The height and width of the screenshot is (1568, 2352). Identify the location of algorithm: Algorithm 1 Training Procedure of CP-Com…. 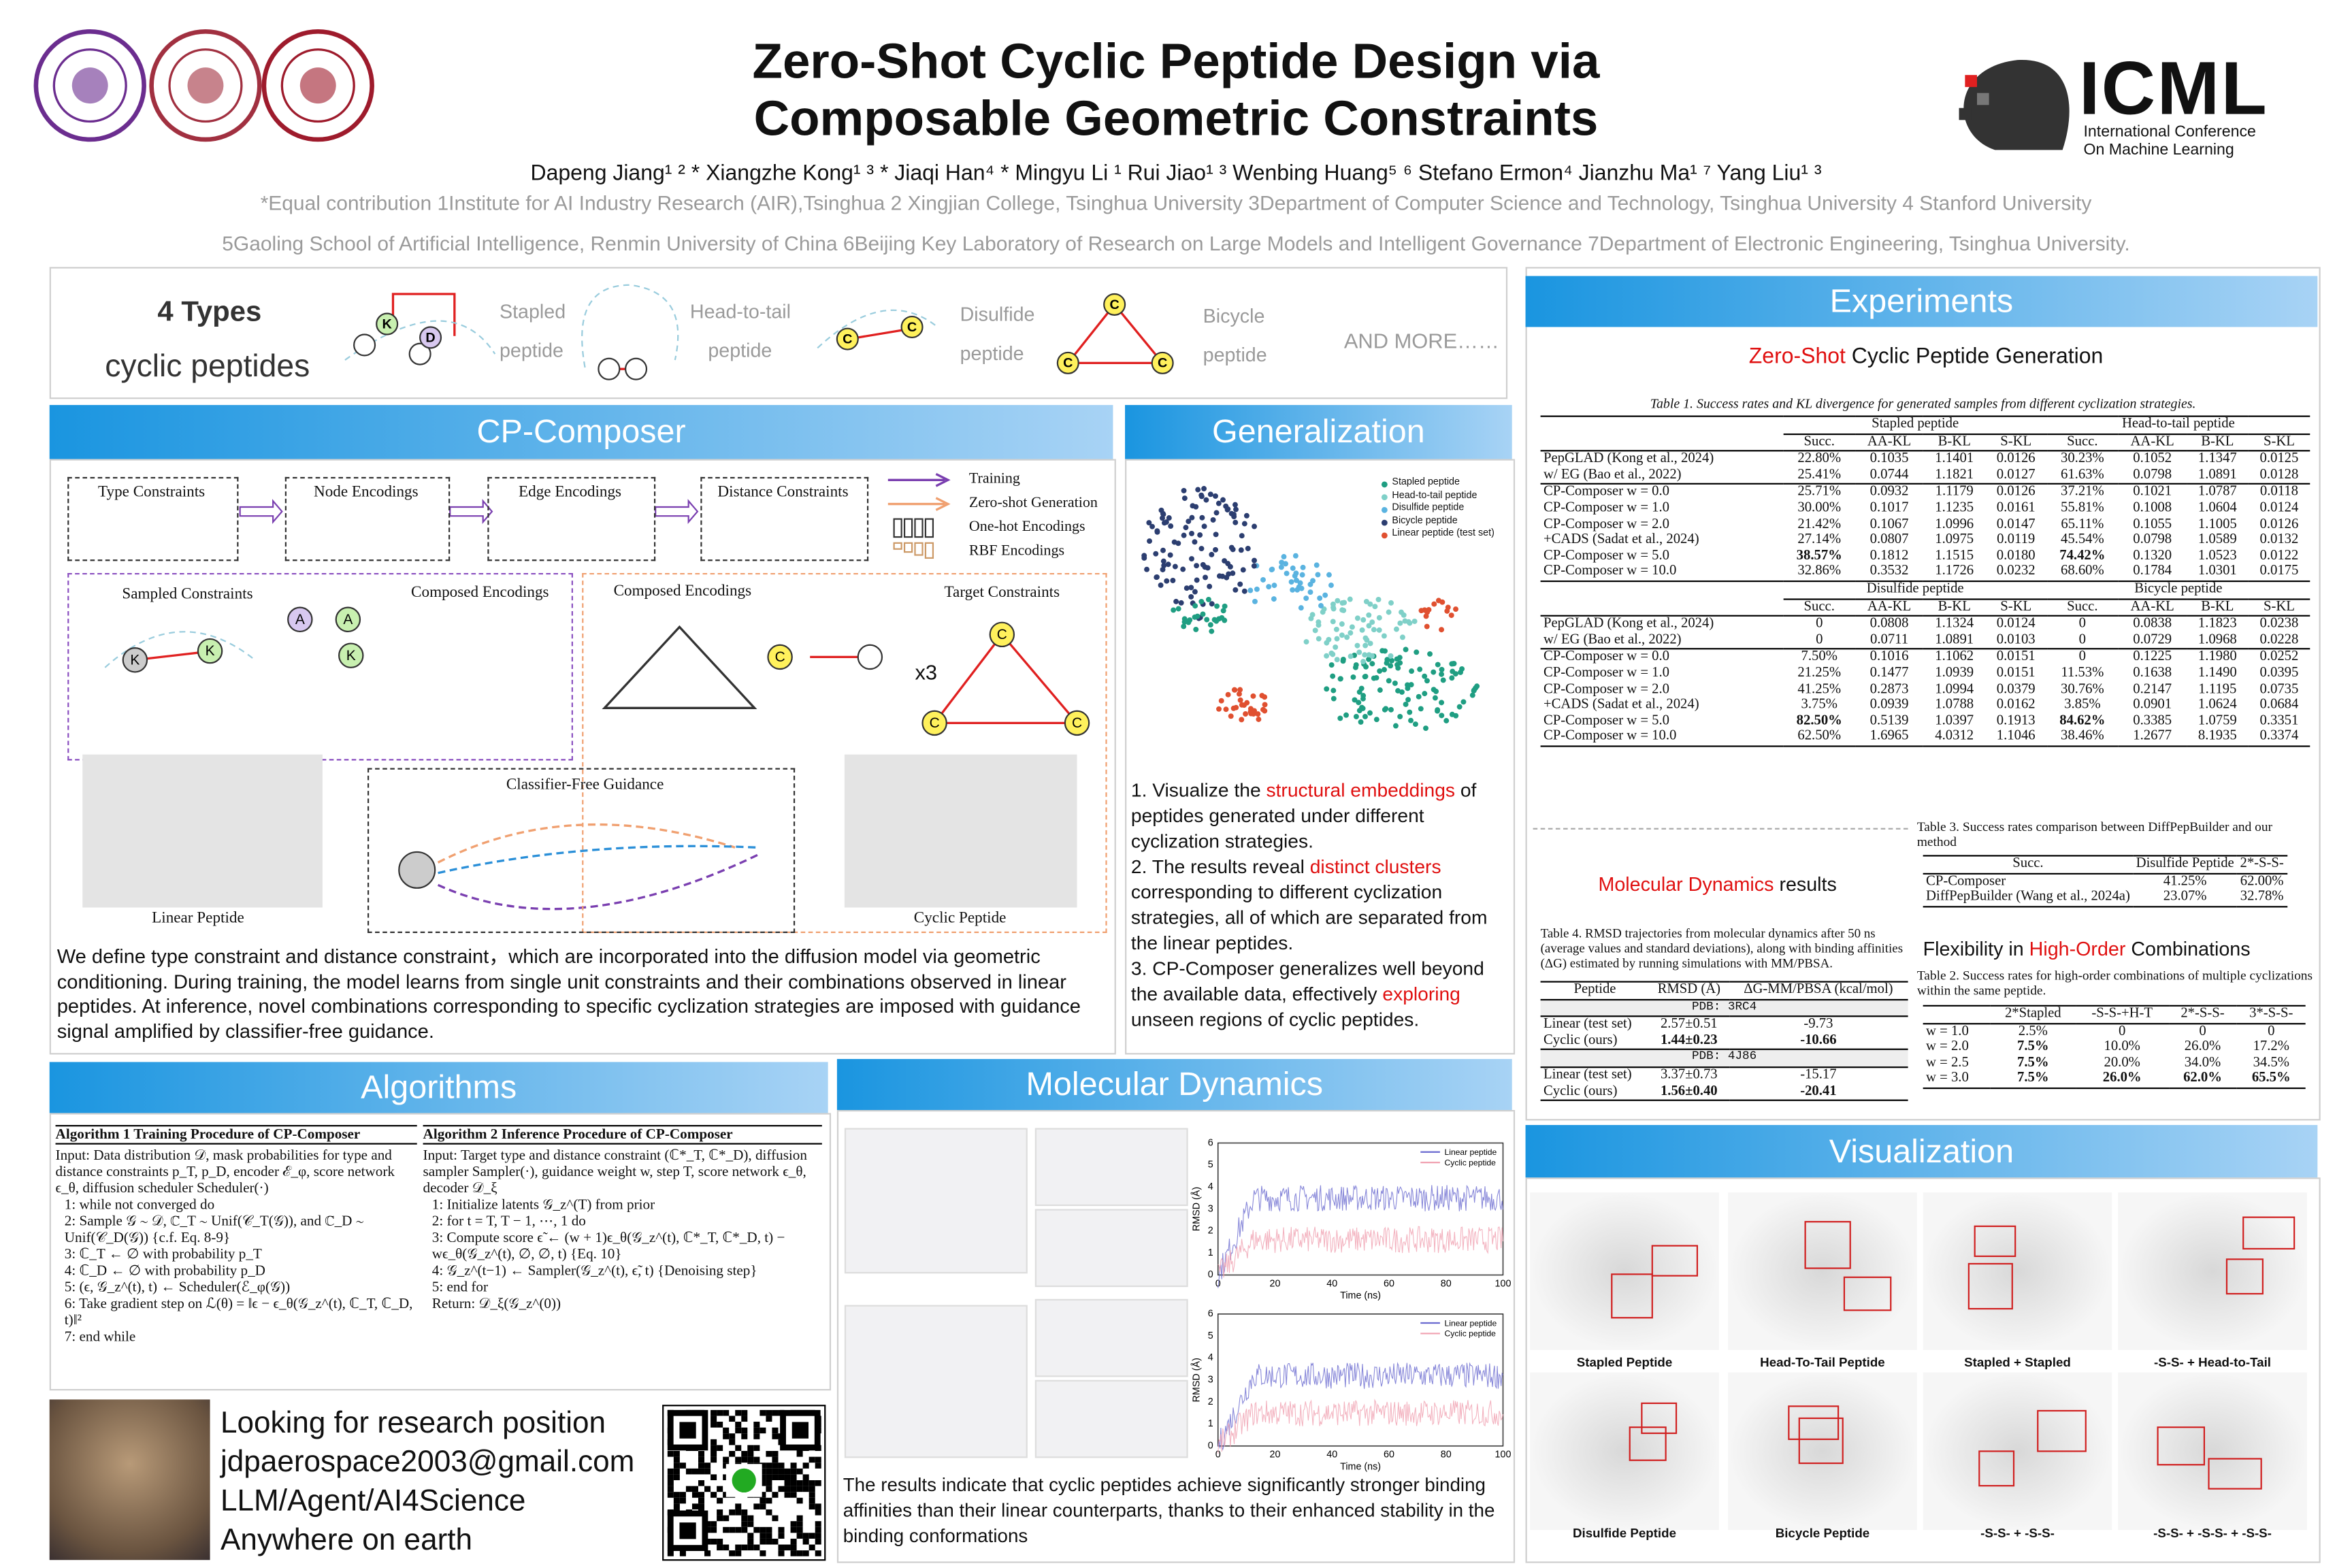
(236, 1253).